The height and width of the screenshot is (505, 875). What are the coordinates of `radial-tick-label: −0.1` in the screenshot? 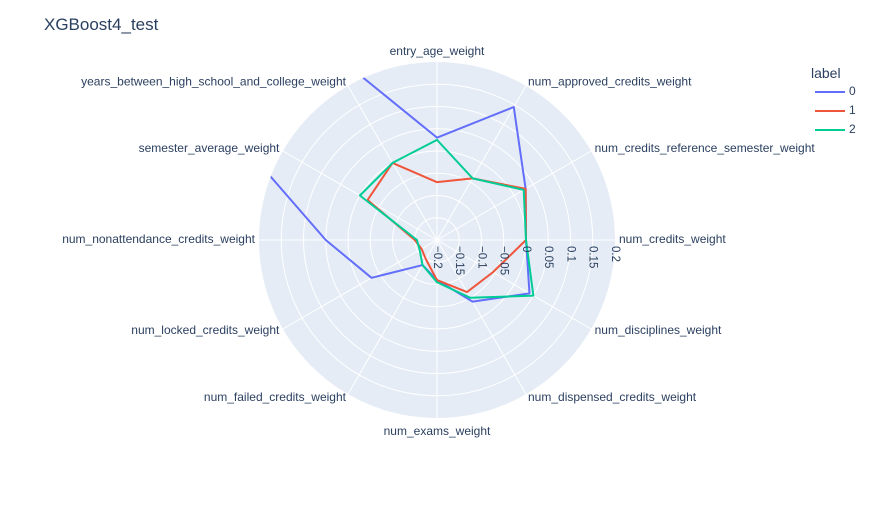 It's located at (481, 257).